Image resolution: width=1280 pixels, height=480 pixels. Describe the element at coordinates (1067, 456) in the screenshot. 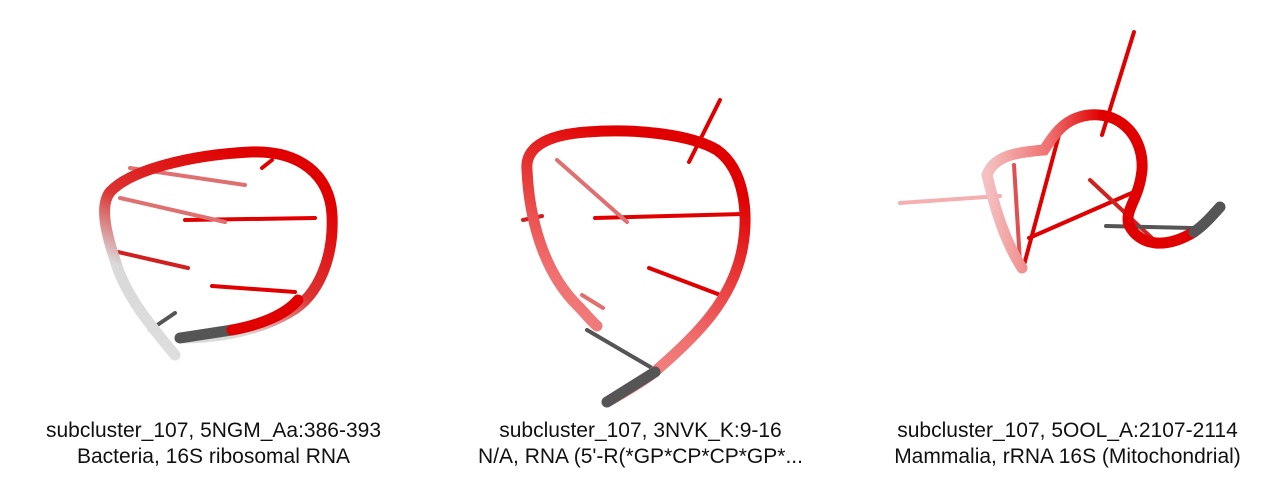

I see `structure-subtitle: Mammalia, rRNA 16S (Mitochondrial)` at that location.